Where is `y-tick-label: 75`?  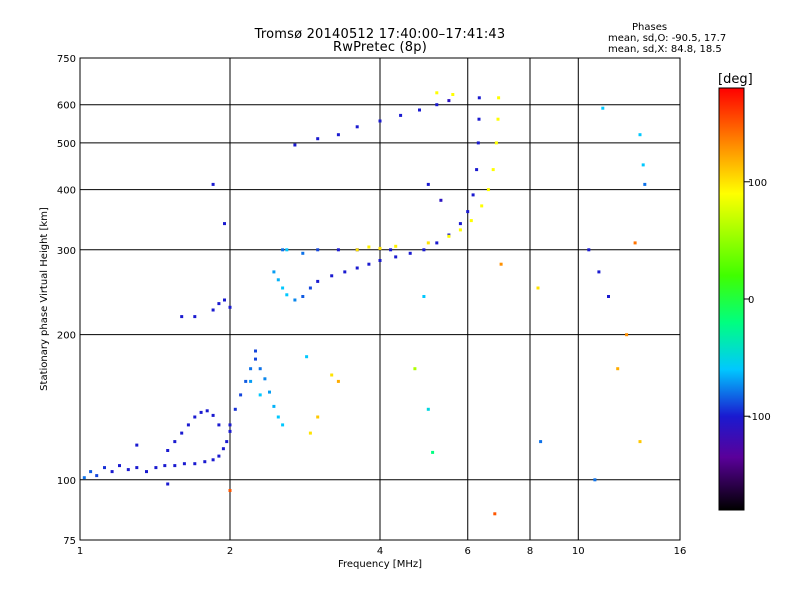
y-tick-label: 75 is located at coordinates (69, 541).